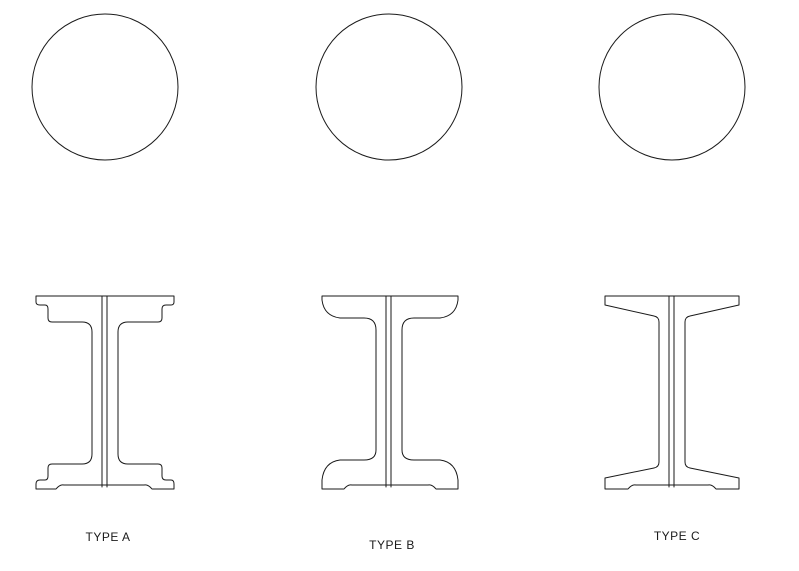  What do you see at coordinates (107, 537) in the screenshot?
I see `type-a-label: TYPE A` at bounding box center [107, 537].